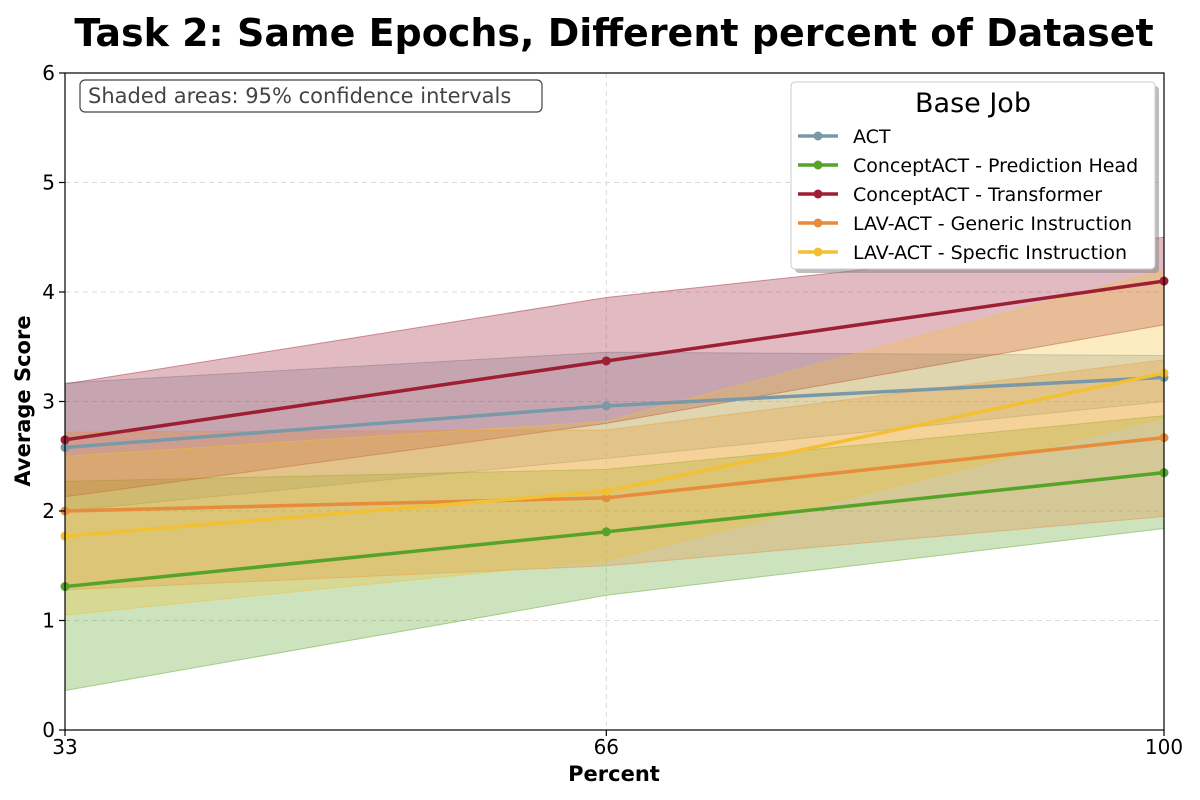 This screenshot has height=800, width=1200. I want to click on y-tick-label: 4, so click(48, 292).